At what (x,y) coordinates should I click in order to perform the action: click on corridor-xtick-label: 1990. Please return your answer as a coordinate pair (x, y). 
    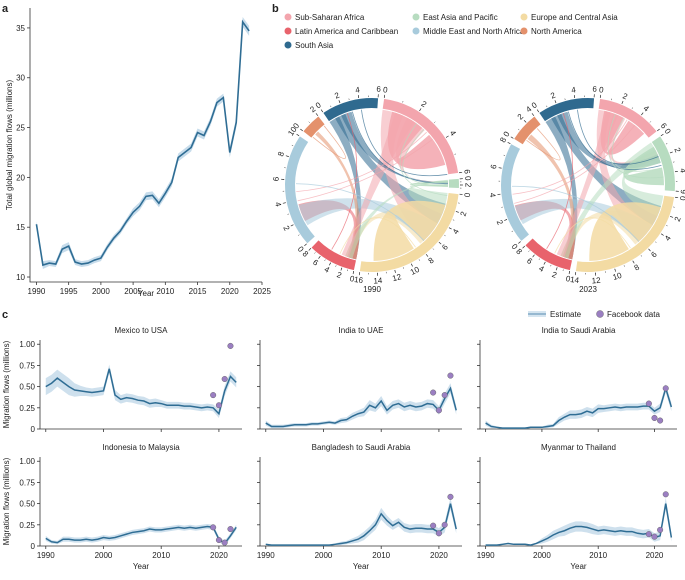
    Looking at the image, I should click on (266, 555).